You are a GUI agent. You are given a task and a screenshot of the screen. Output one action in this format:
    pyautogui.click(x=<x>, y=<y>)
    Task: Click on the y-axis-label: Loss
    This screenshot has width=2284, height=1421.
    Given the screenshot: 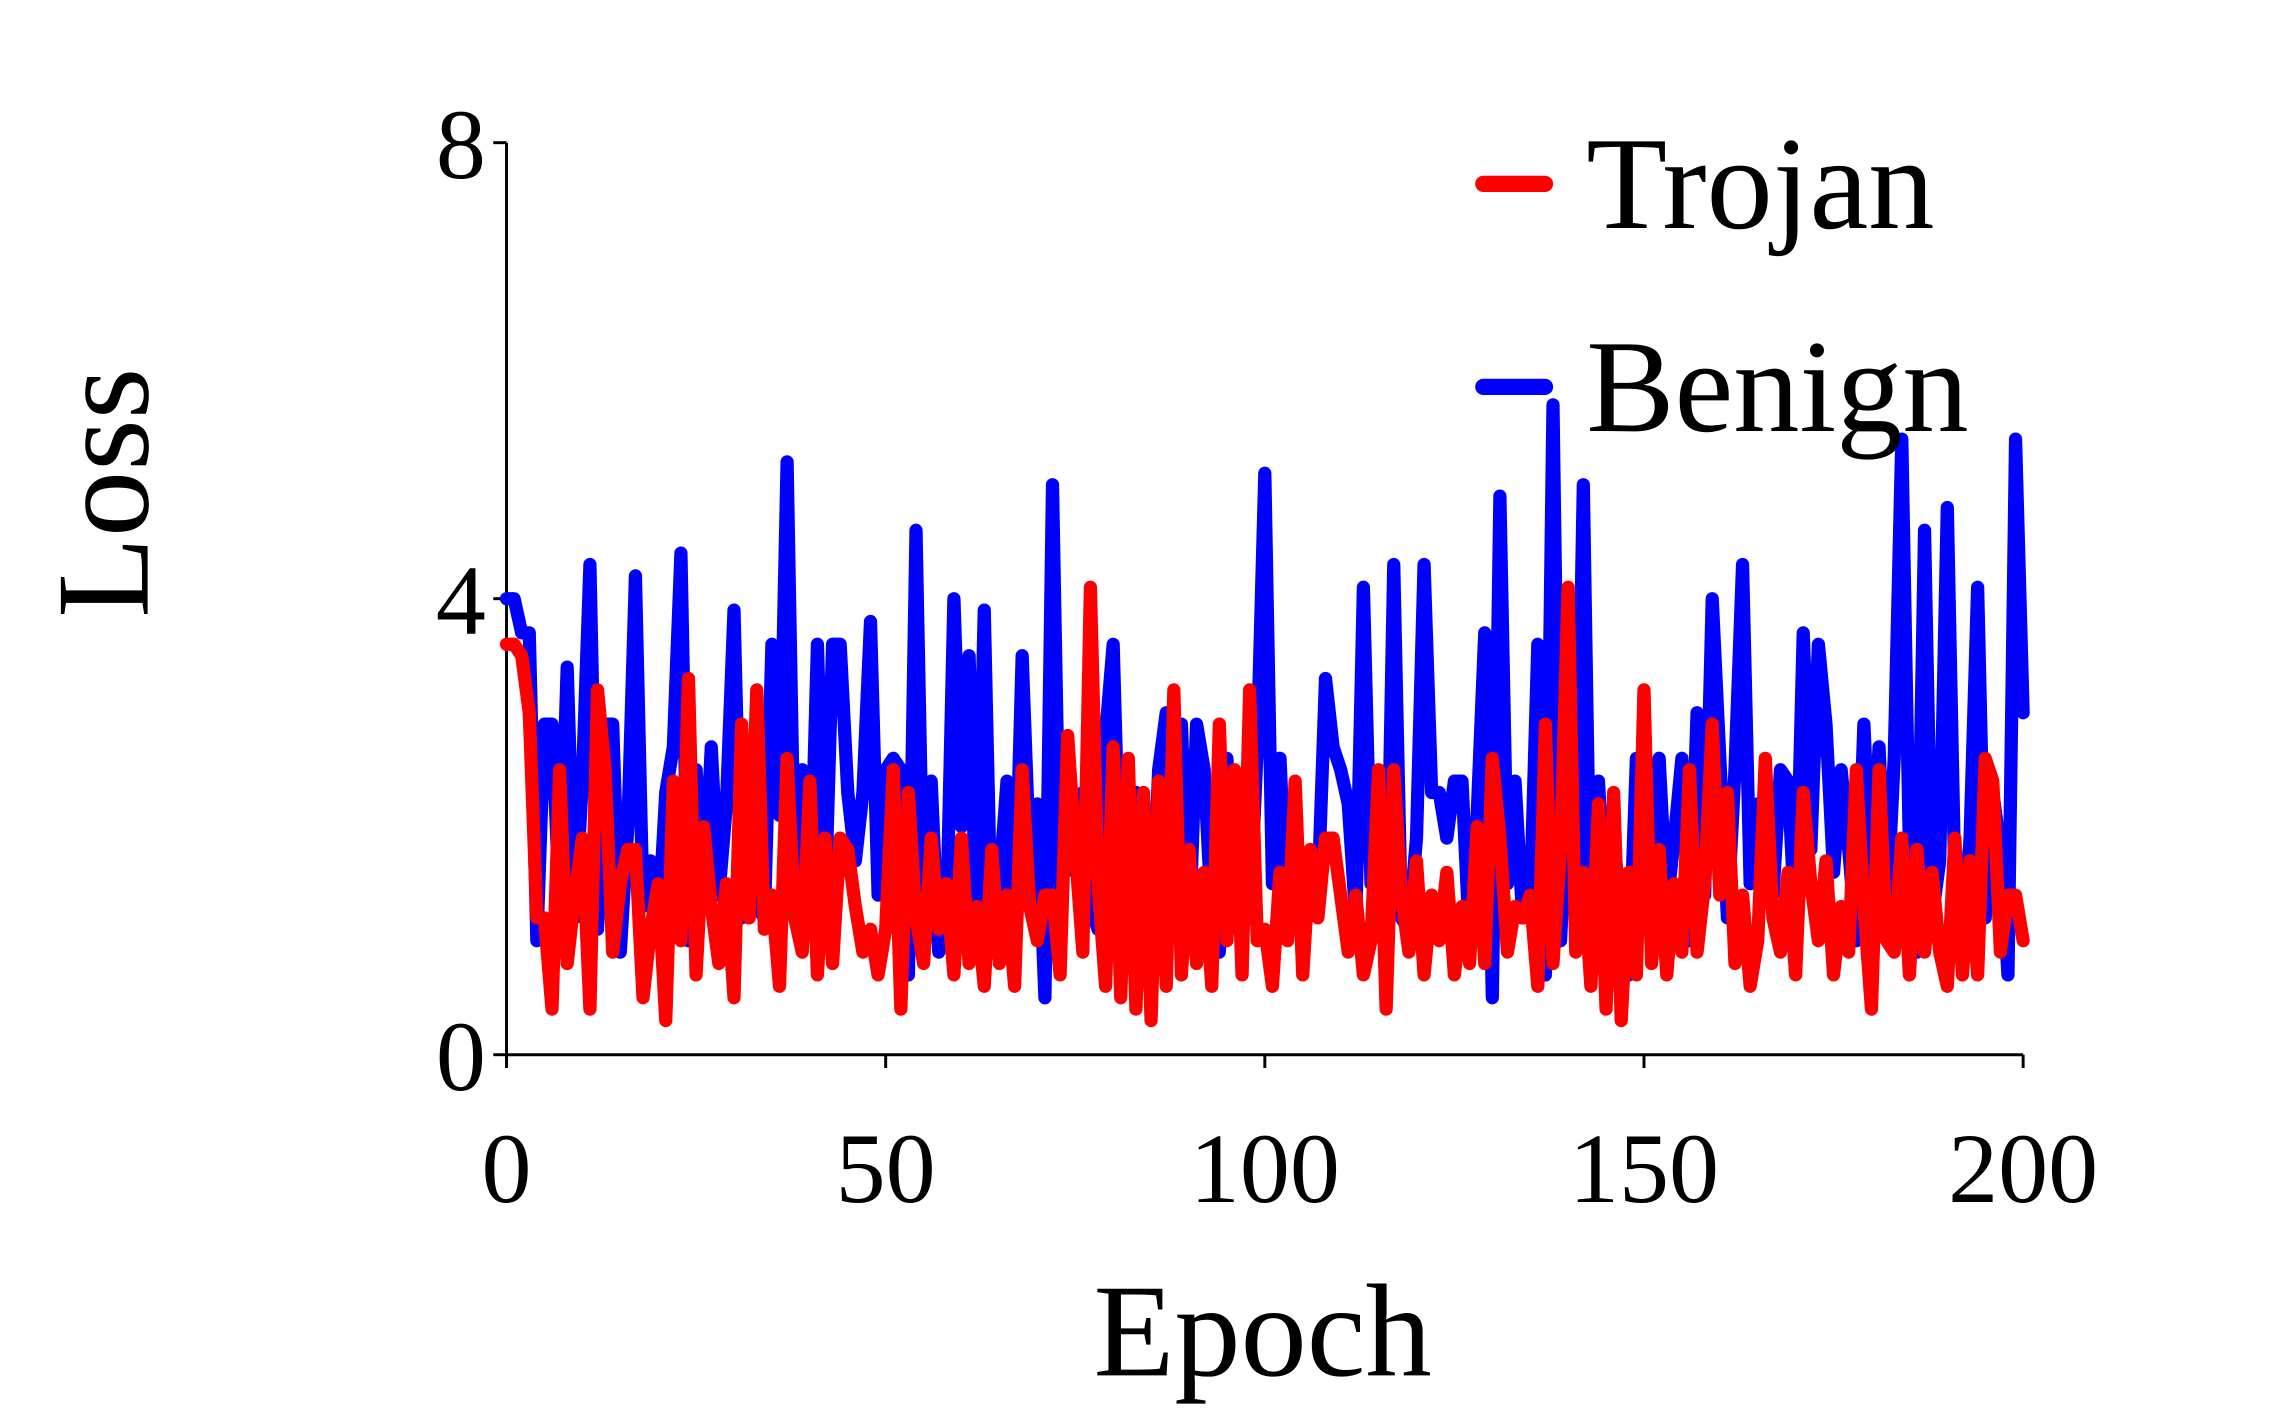 What is the action you would take?
    pyautogui.click(x=103, y=493)
    